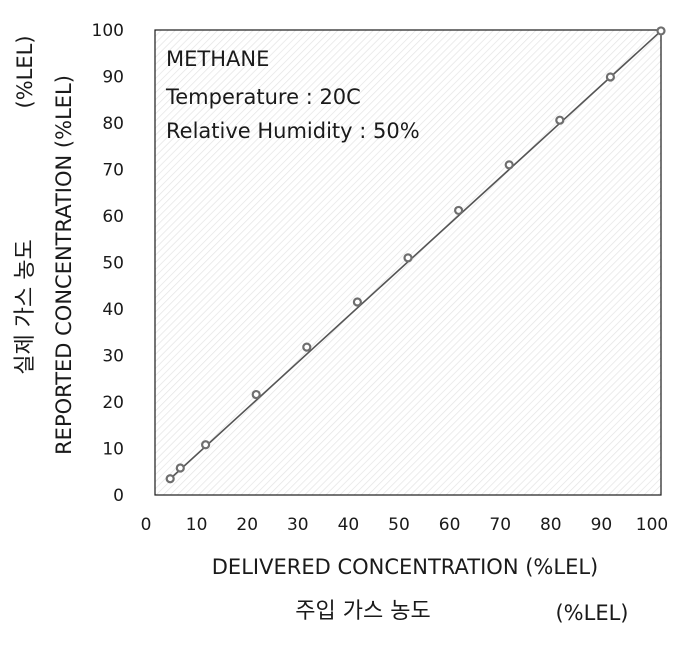  I want to click on y-axis: 0 10 20 30 40 50 60 70 80 90 100, so click(108, 263).